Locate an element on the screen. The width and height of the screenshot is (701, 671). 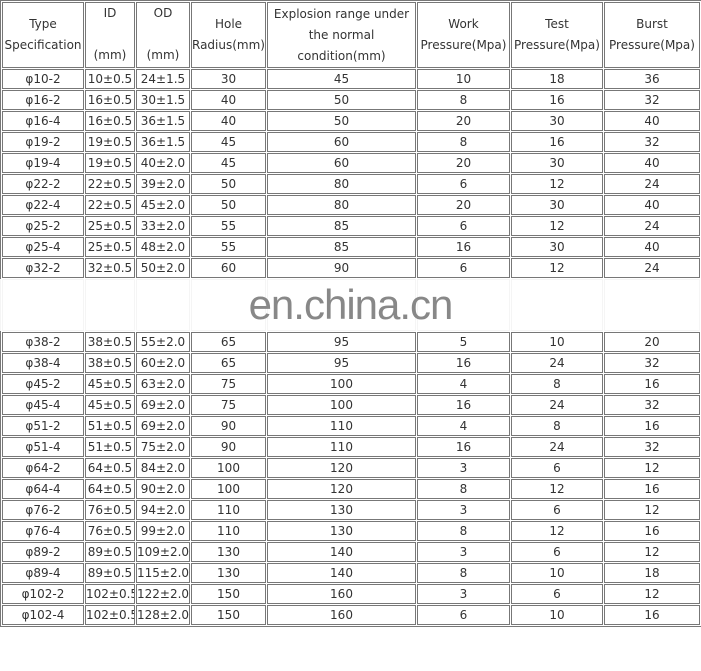
cell-type: φ89-4 is located at coordinates (43, 573).